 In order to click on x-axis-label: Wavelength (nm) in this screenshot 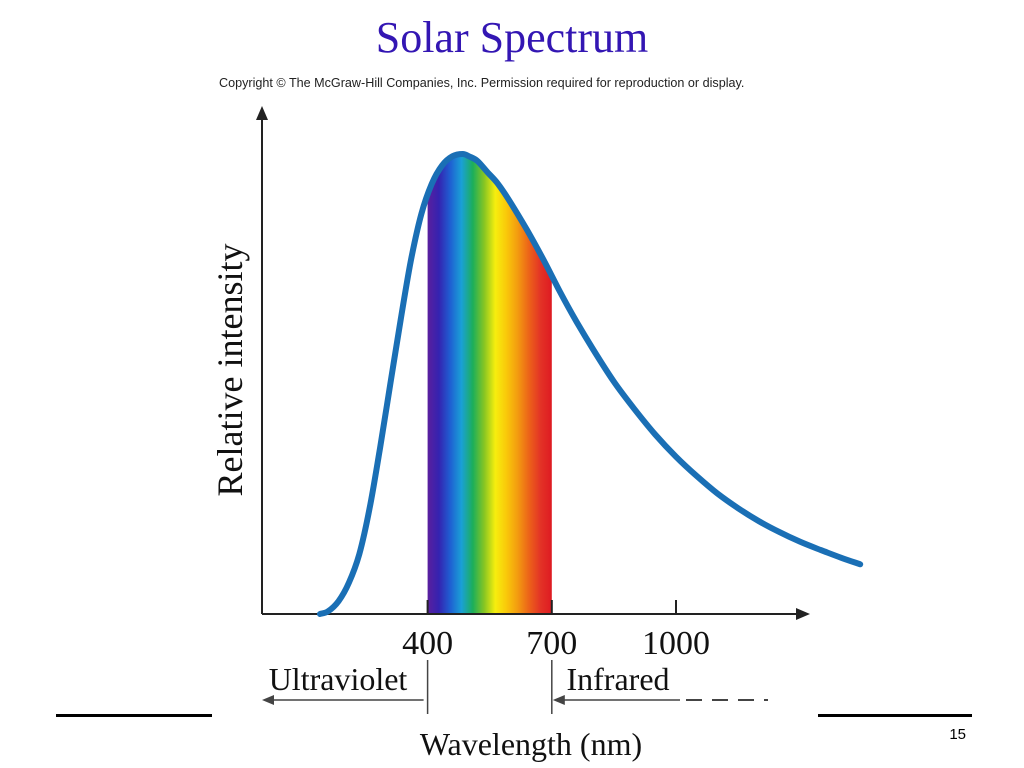, I will do `click(531, 744)`.